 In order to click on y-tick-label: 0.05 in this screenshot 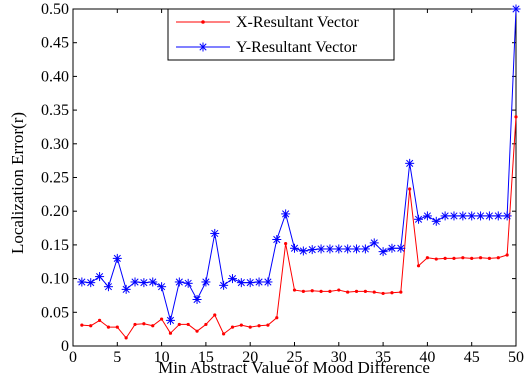, I will do `click(55, 312)`.